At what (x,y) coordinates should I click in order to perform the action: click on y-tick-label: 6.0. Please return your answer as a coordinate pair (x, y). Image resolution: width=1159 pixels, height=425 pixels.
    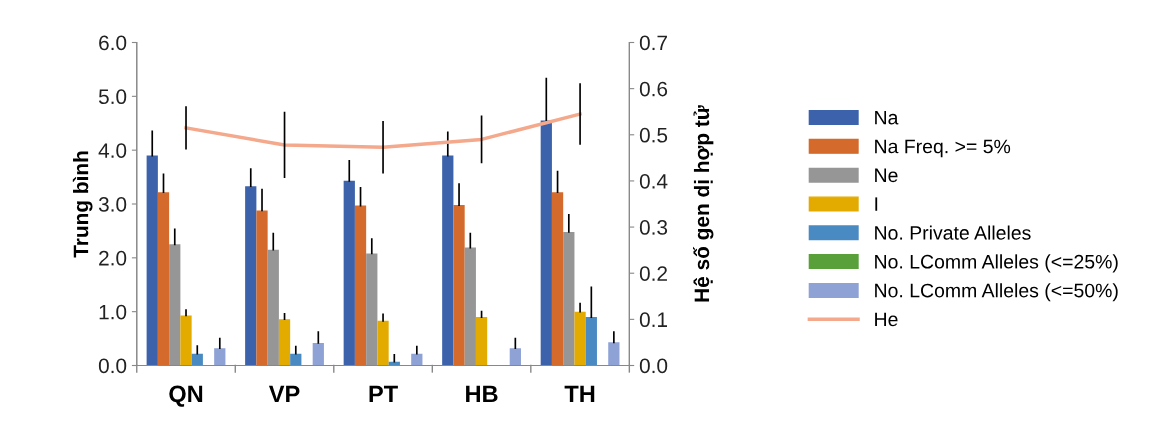
    Looking at the image, I should click on (113, 43).